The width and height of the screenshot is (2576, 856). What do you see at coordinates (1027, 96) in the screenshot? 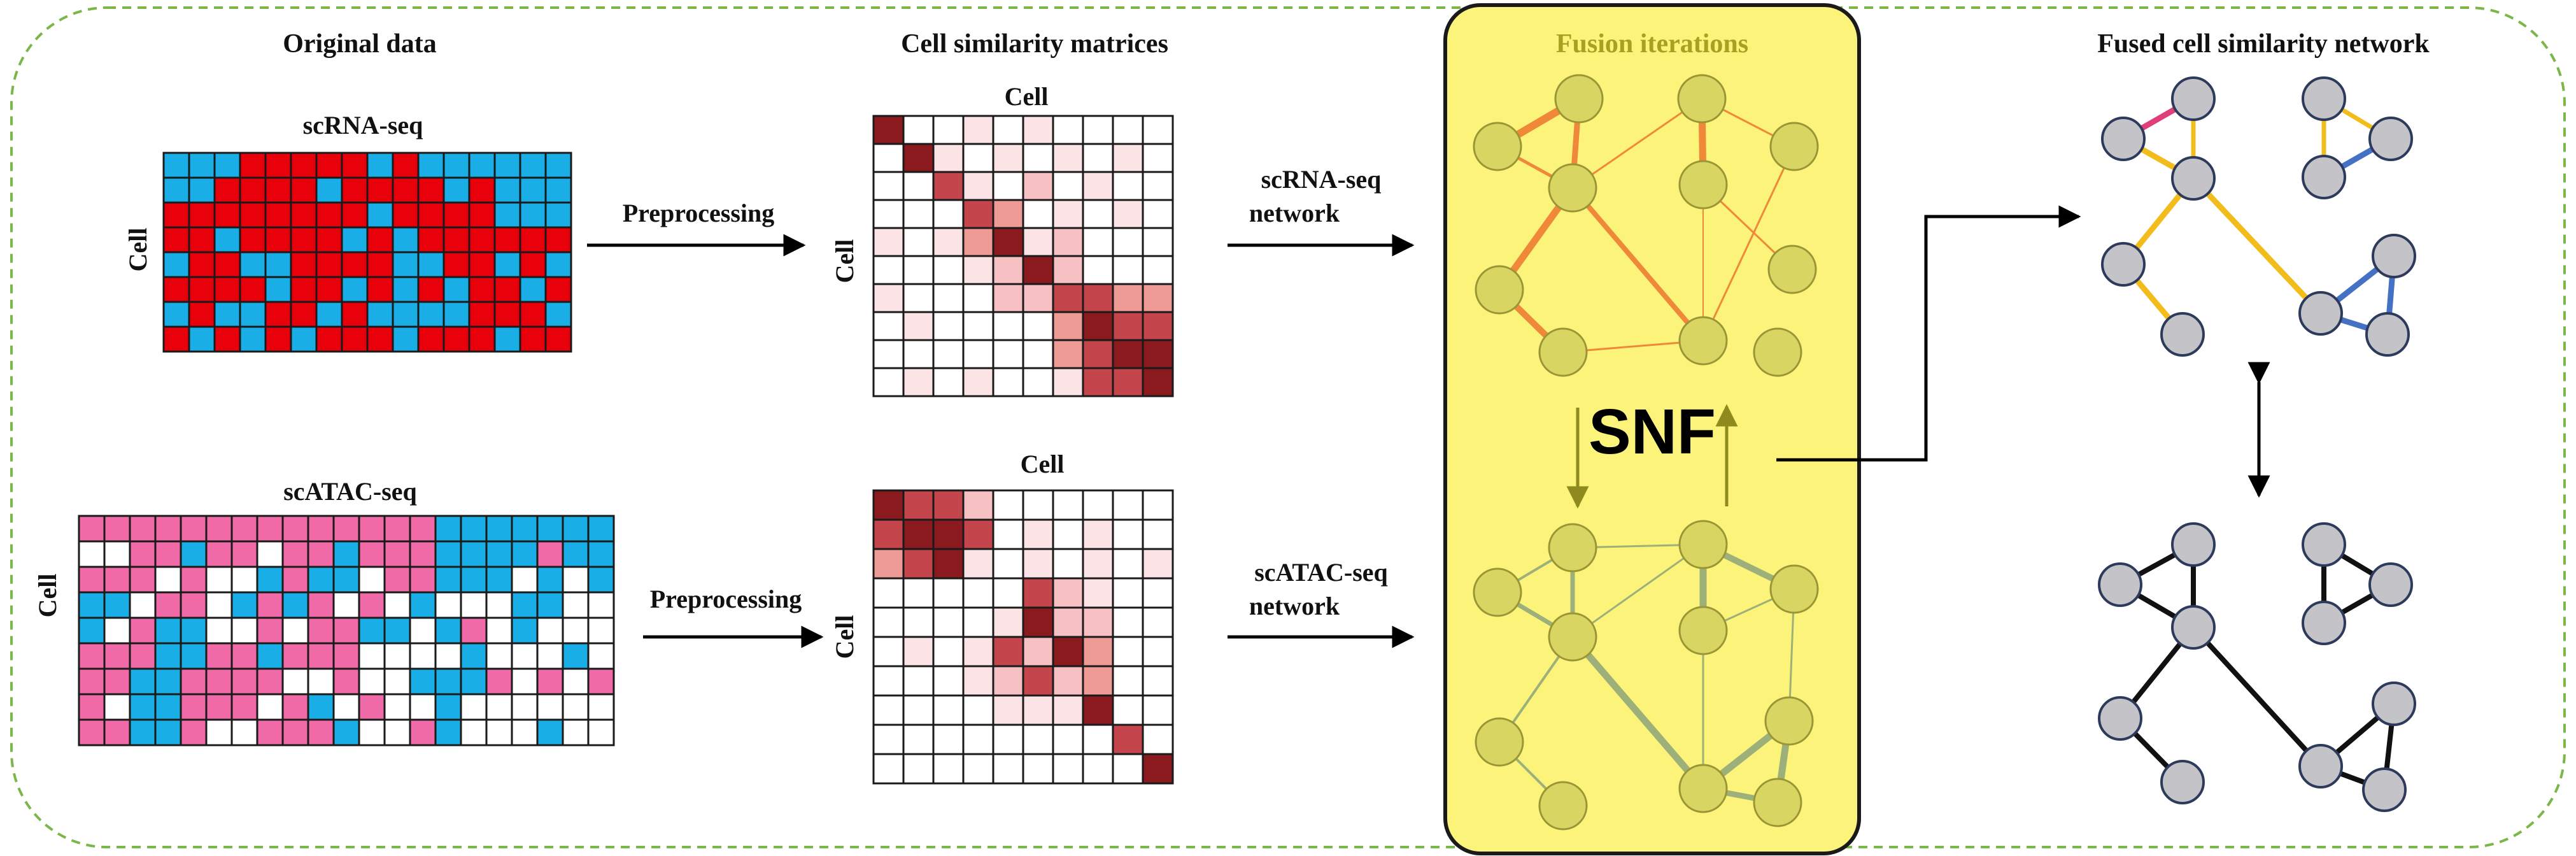
I see `label-cell-scrna-sim-top: Cell` at bounding box center [1027, 96].